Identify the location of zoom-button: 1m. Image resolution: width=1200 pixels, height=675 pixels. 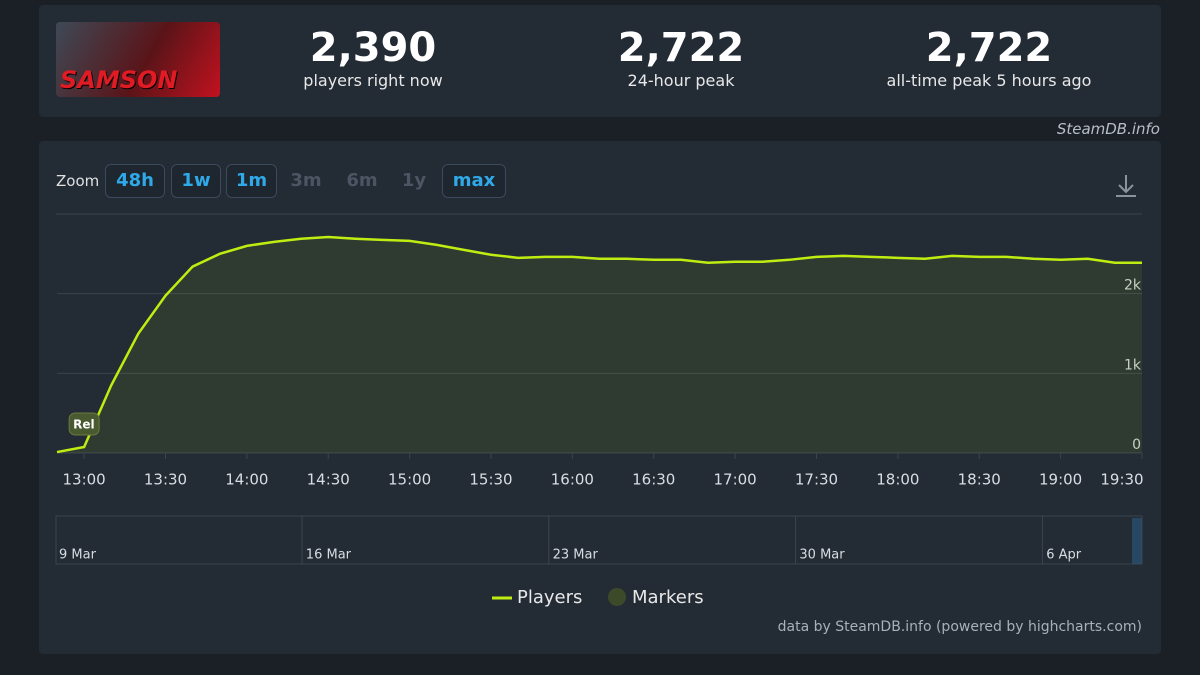
(251, 181).